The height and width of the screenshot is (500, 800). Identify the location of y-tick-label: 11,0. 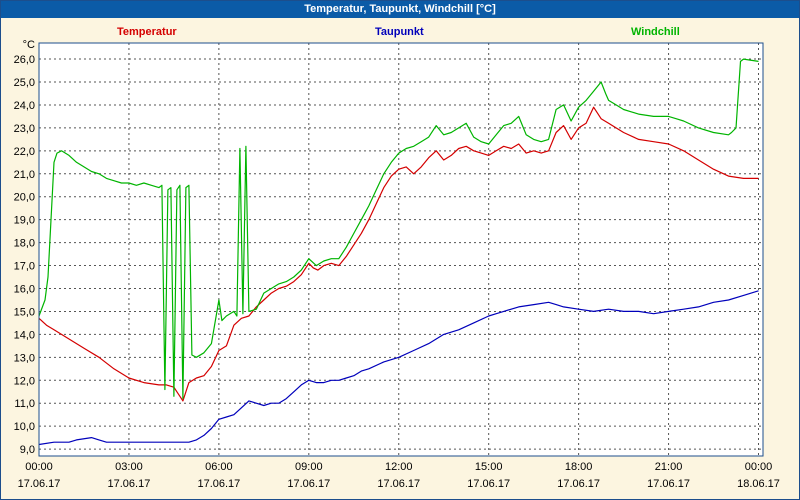
(24, 404).